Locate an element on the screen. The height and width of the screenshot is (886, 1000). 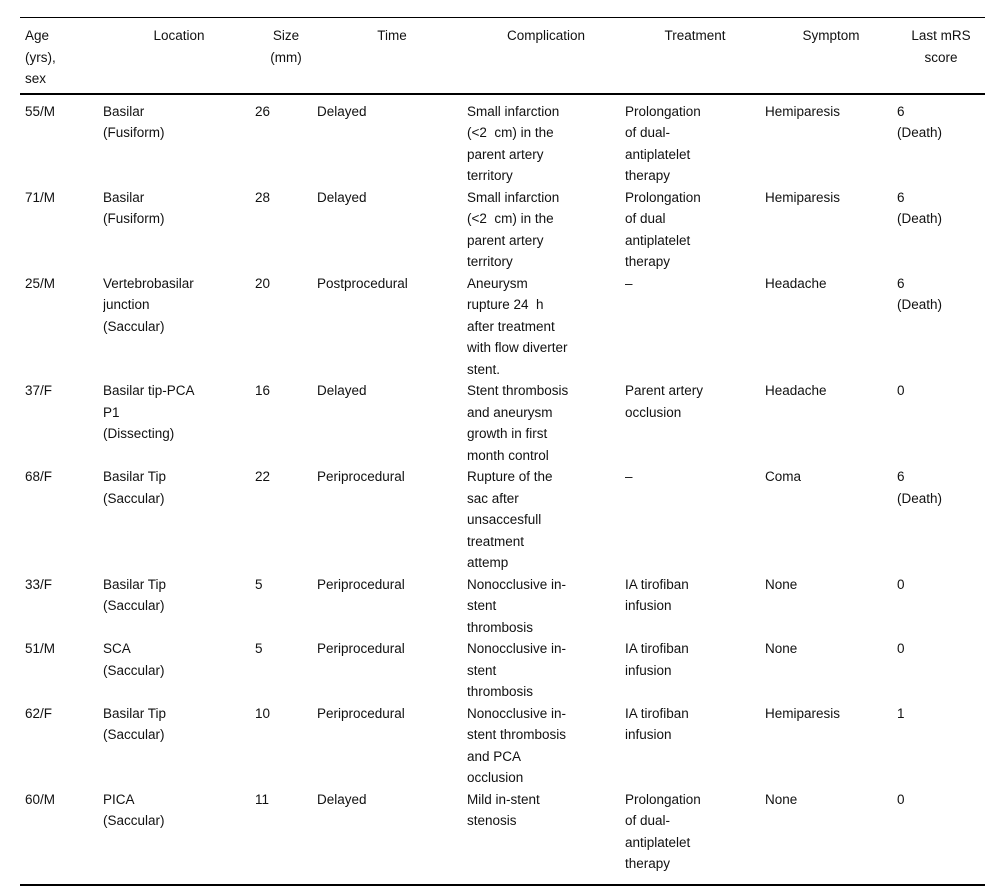
column-header-treatment: Treatment is located at coordinates (695, 56).